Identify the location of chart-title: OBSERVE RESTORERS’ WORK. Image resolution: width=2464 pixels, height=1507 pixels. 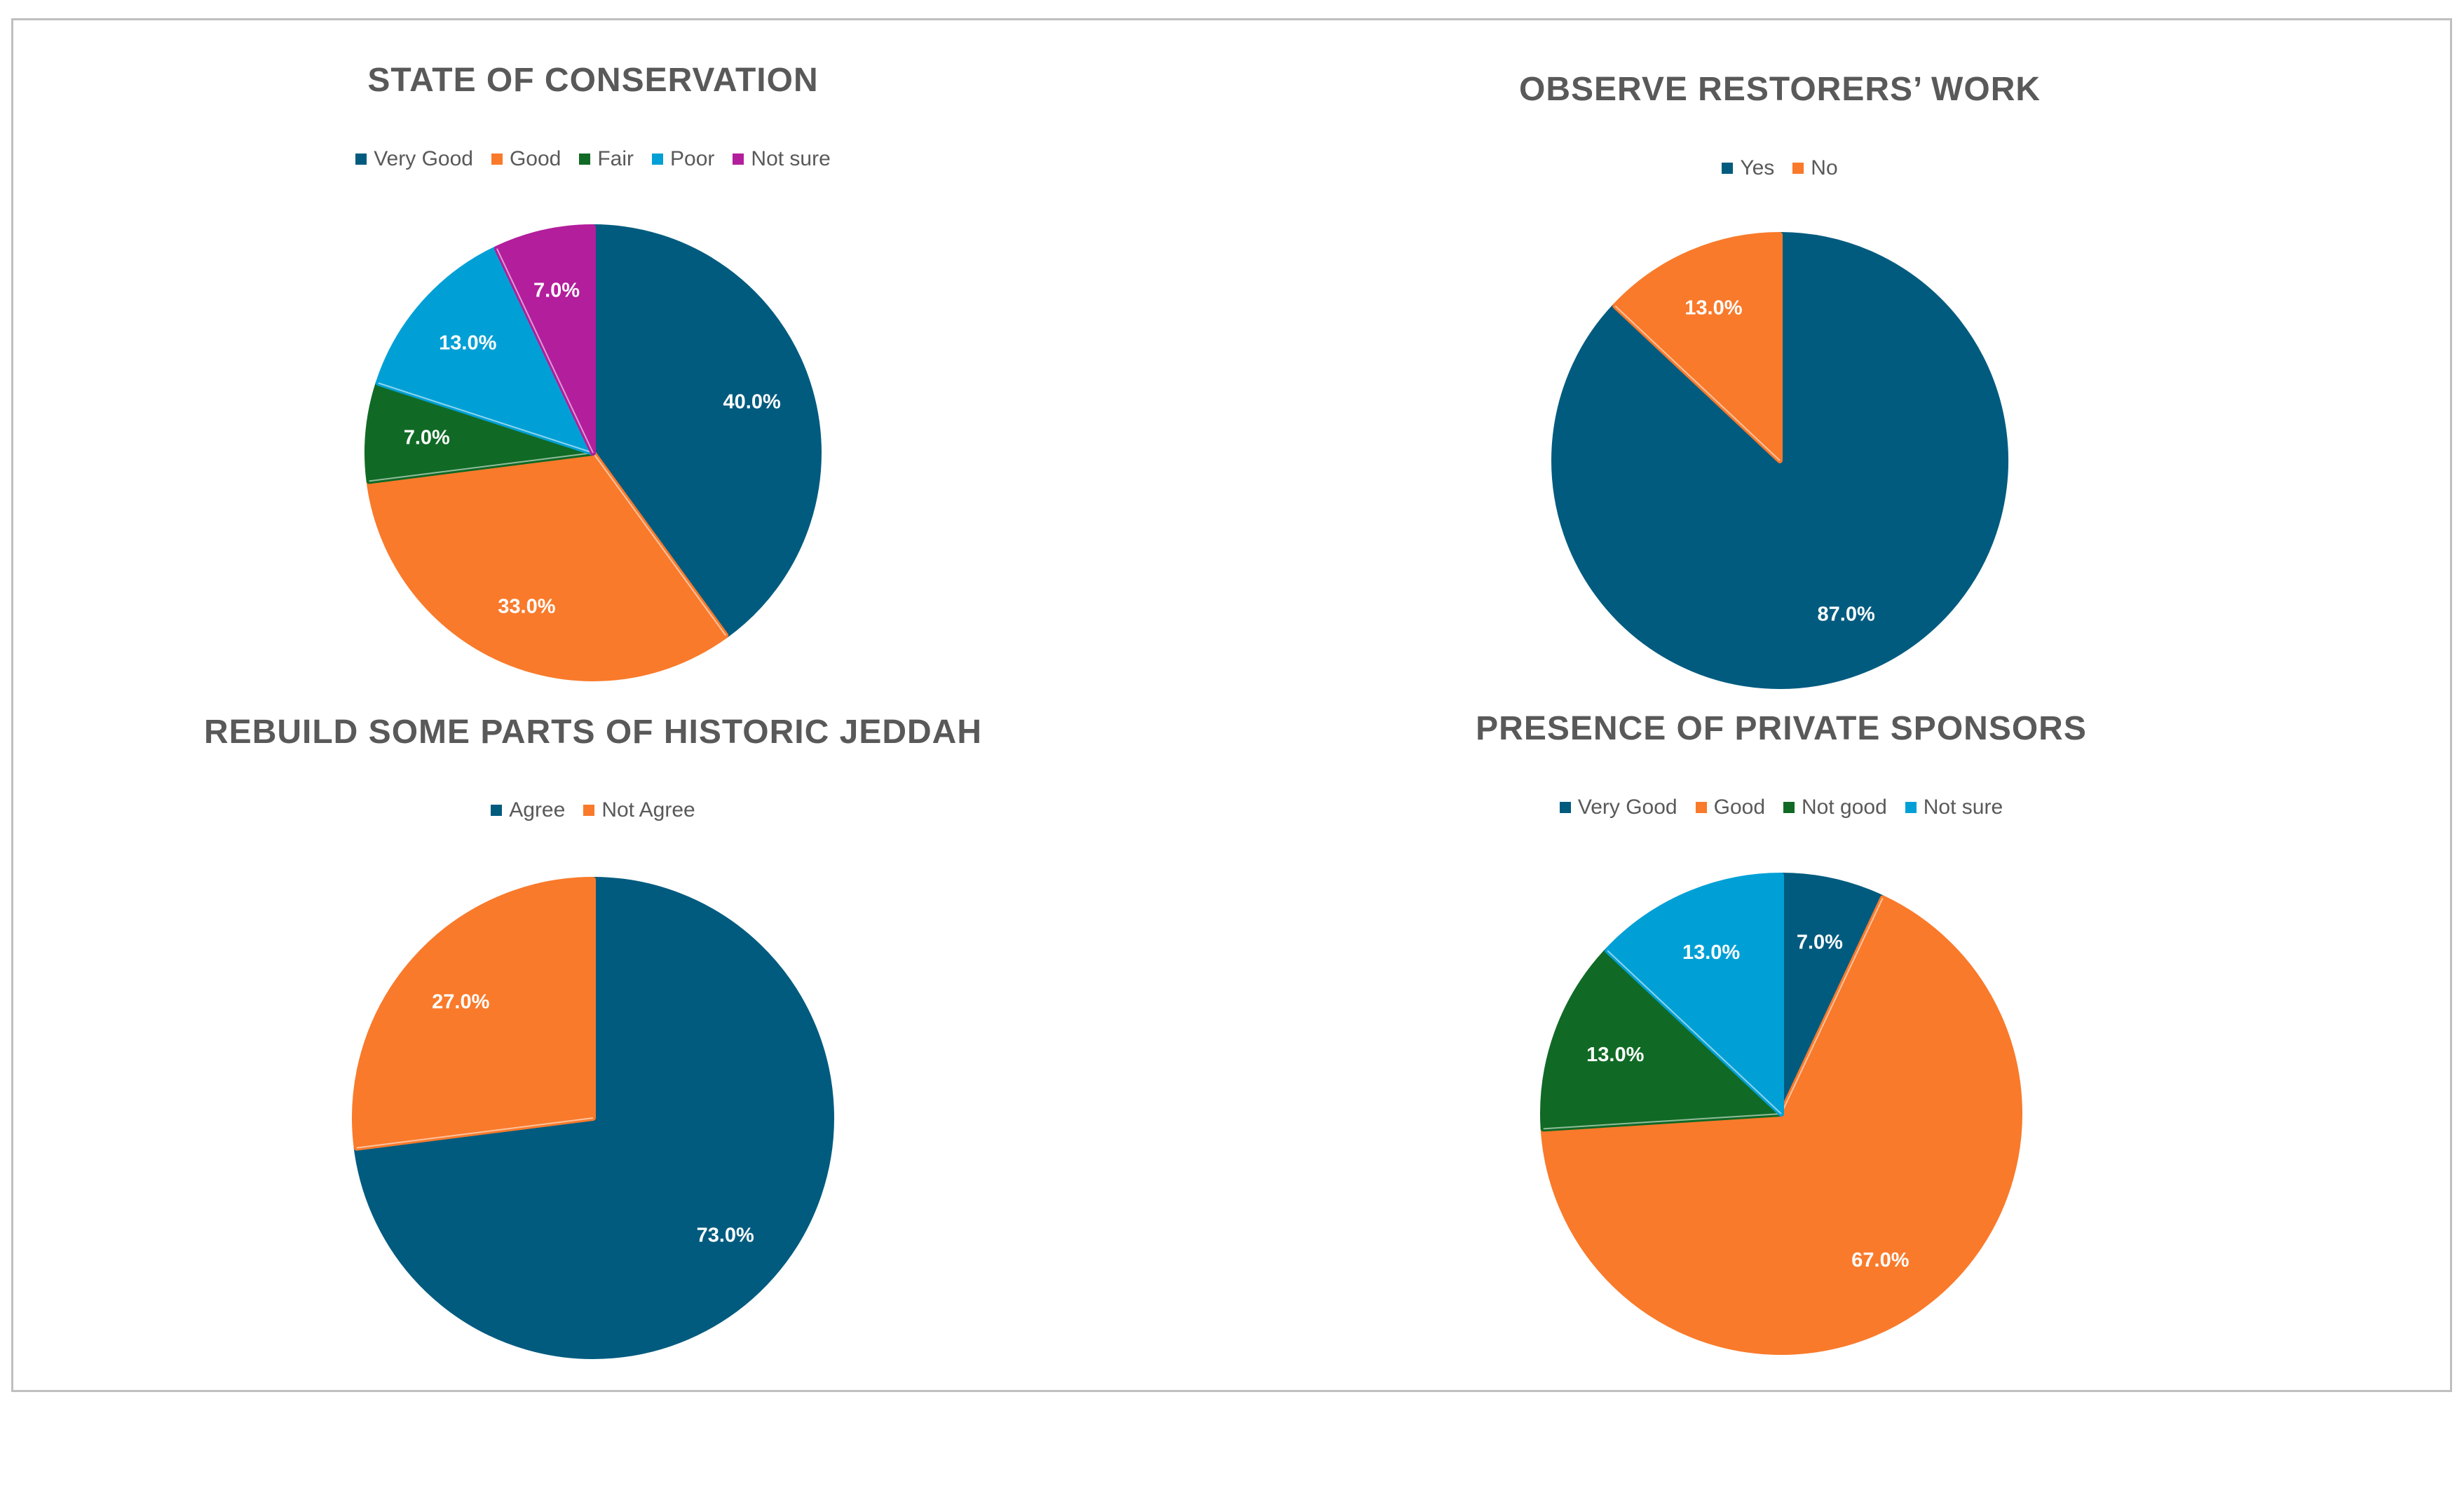
(1780, 89).